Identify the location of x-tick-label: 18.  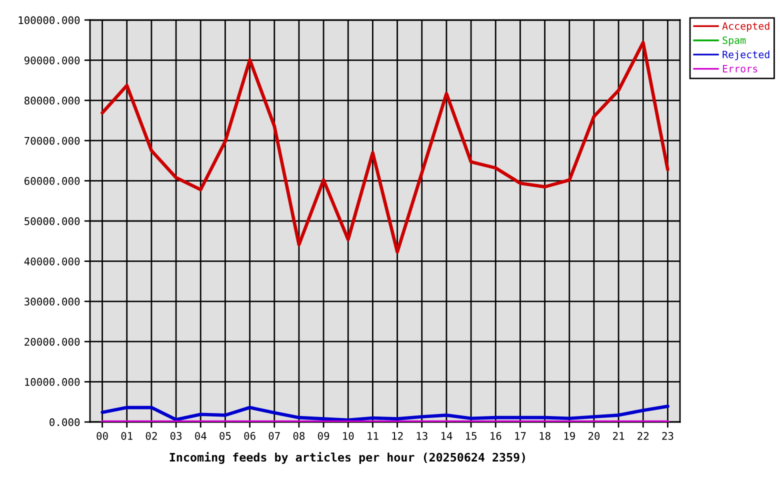
(545, 436).